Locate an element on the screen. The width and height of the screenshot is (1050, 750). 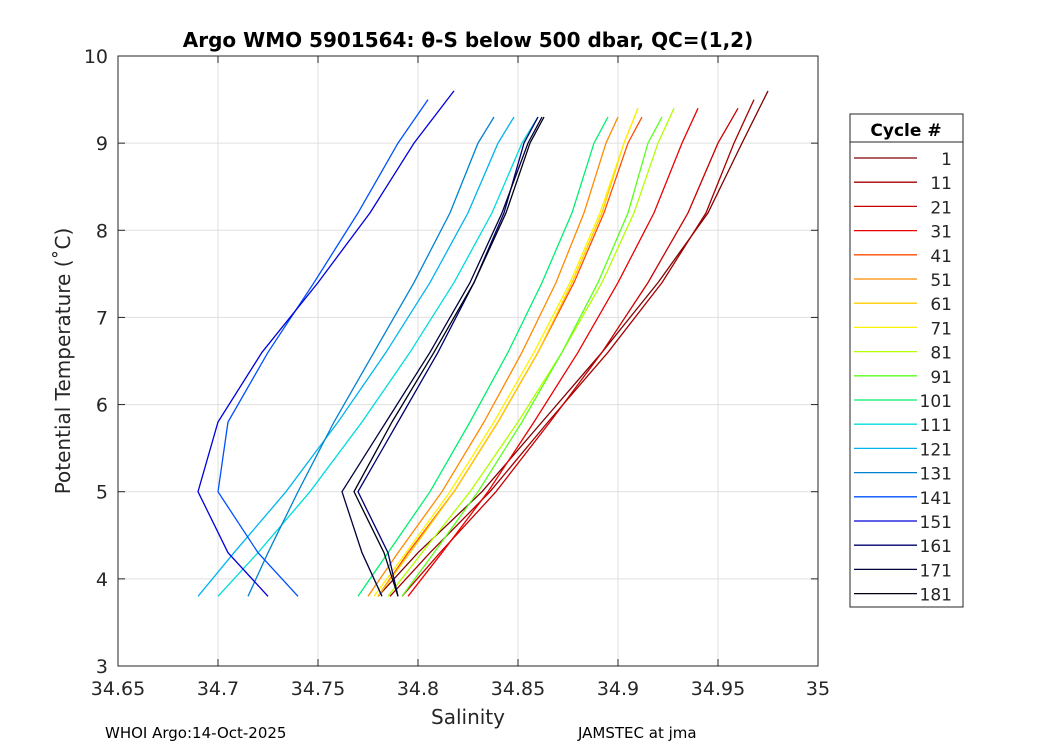
y-tick-label: 8 is located at coordinates (102, 231).